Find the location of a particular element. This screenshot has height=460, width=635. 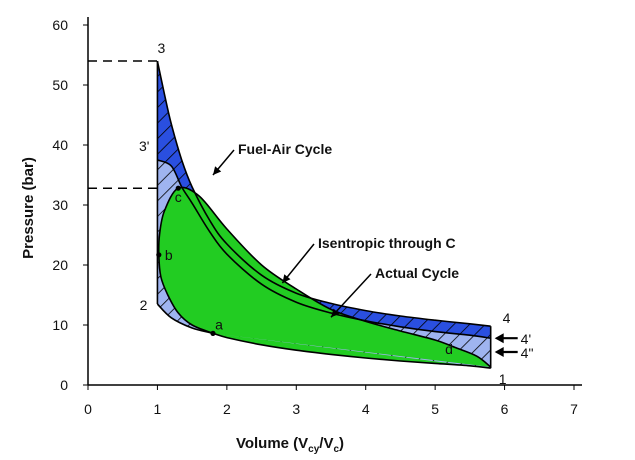

point-label: a is located at coordinates (219, 324).